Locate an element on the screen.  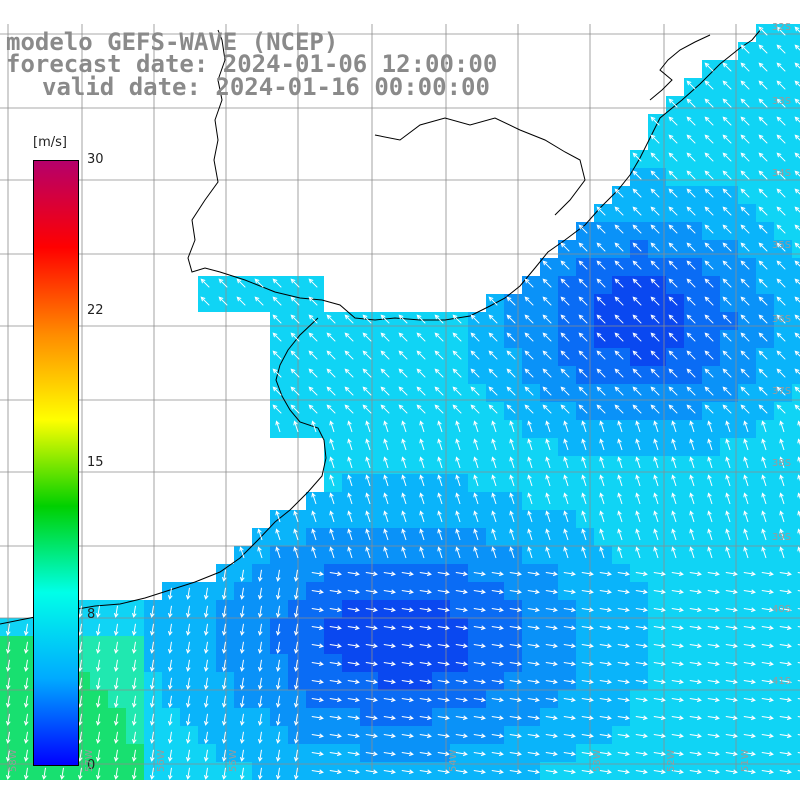
wind-speed-cell is located at coordinates (796, 501).